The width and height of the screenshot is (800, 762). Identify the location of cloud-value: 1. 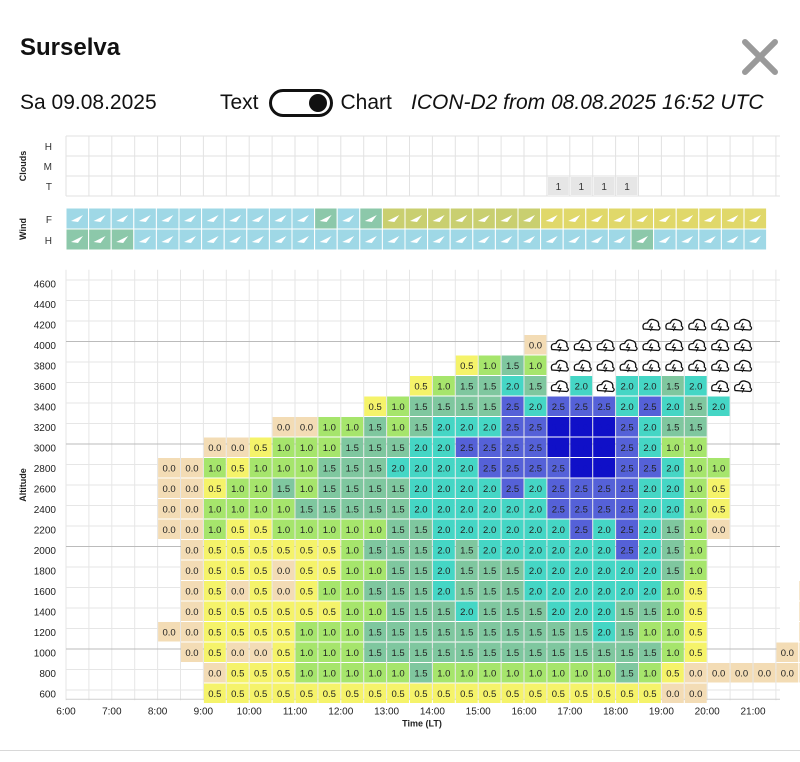
(627, 187).